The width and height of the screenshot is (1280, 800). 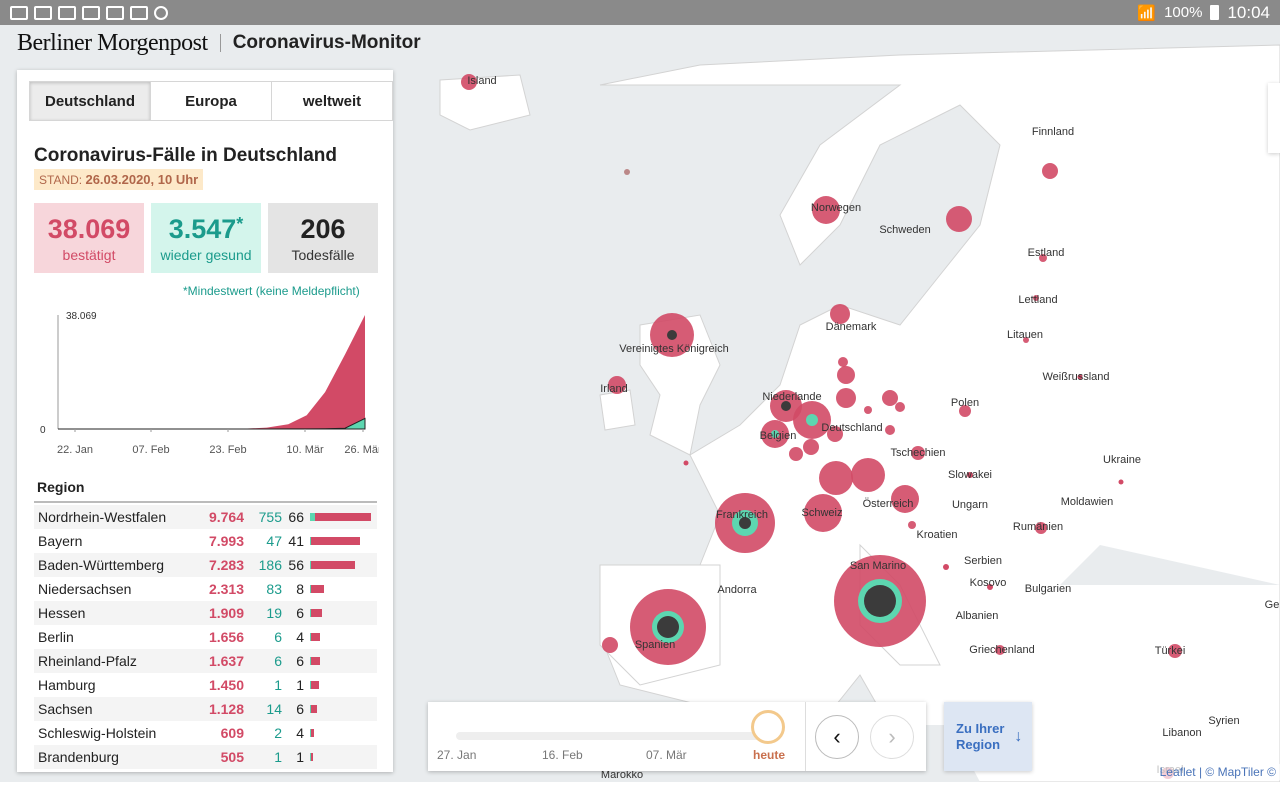 I want to click on bottom-bar, so click(x=640, y=791).